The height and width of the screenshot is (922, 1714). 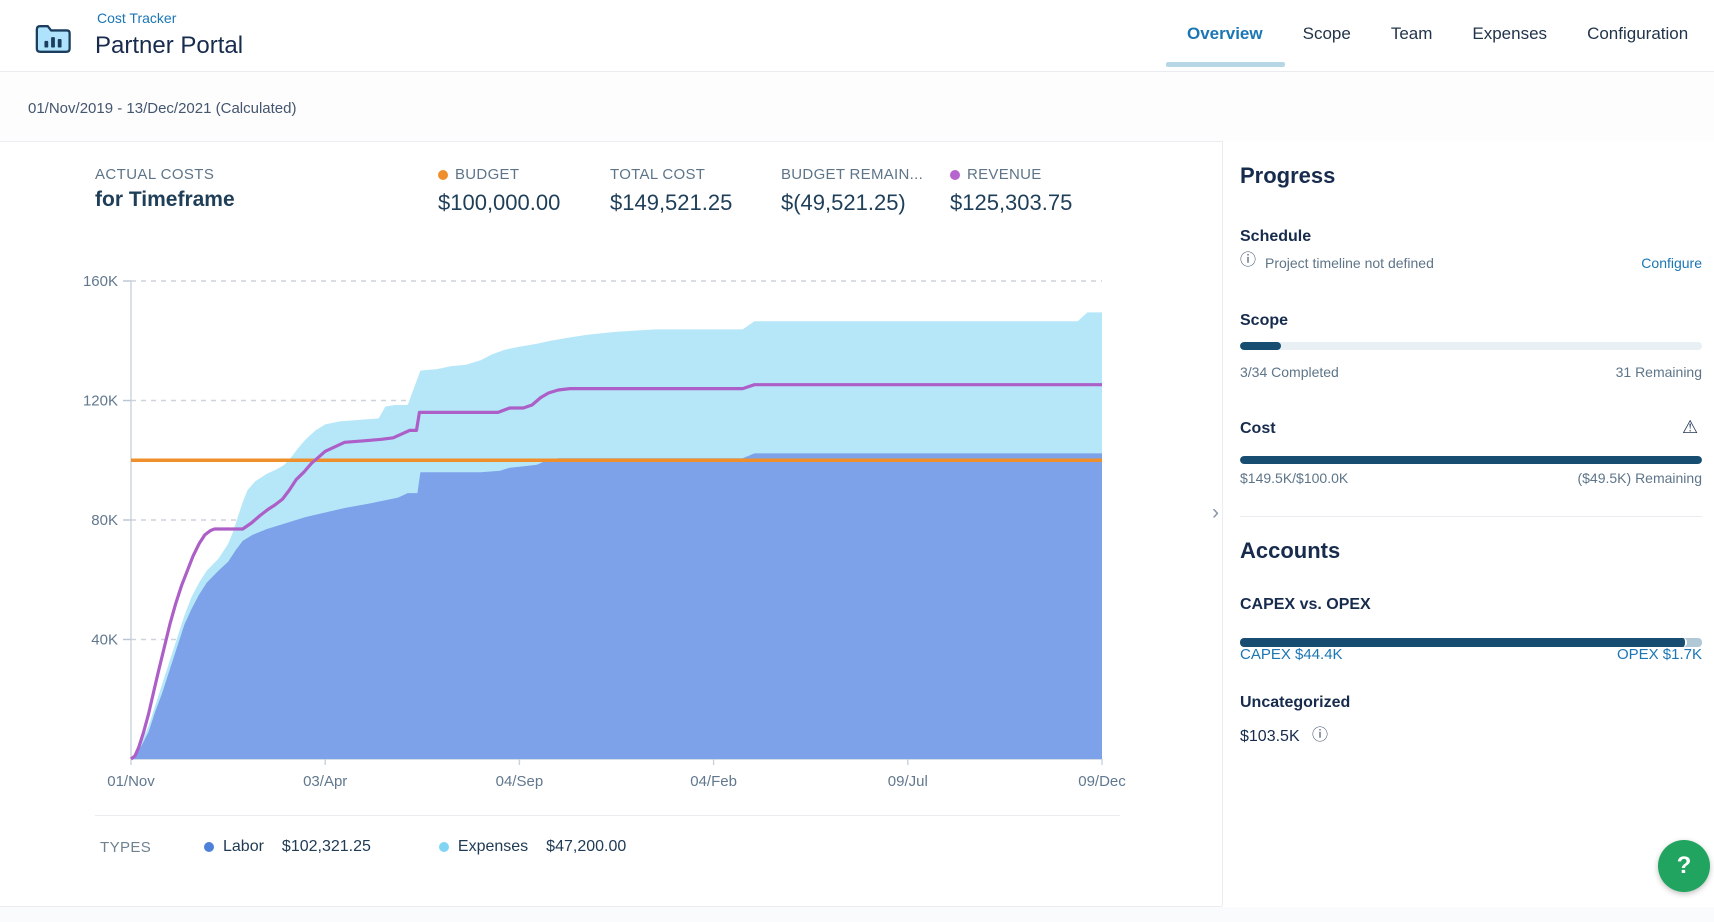 What do you see at coordinates (1225, 64) in the screenshot?
I see `active-tab-underline` at bounding box center [1225, 64].